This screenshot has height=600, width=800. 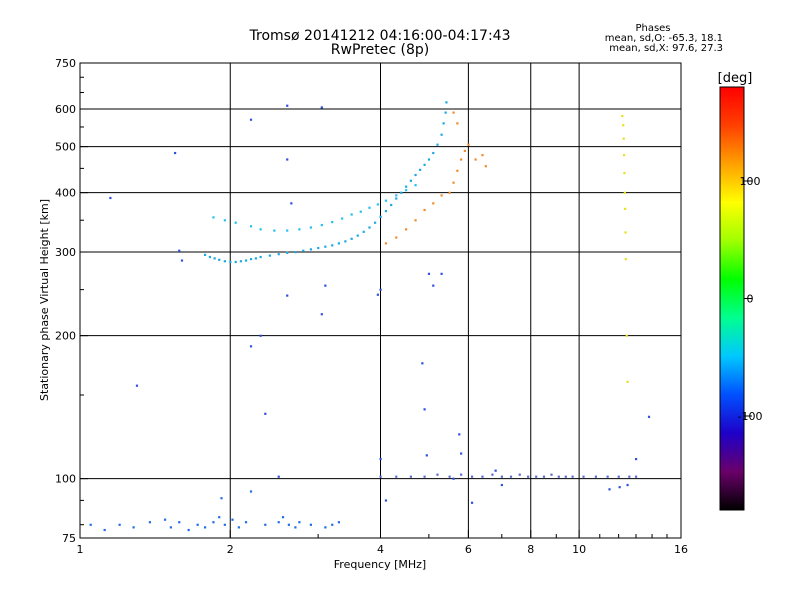 What do you see at coordinates (579, 549) in the screenshot?
I see `x-tick-label: 10` at bounding box center [579, 549].